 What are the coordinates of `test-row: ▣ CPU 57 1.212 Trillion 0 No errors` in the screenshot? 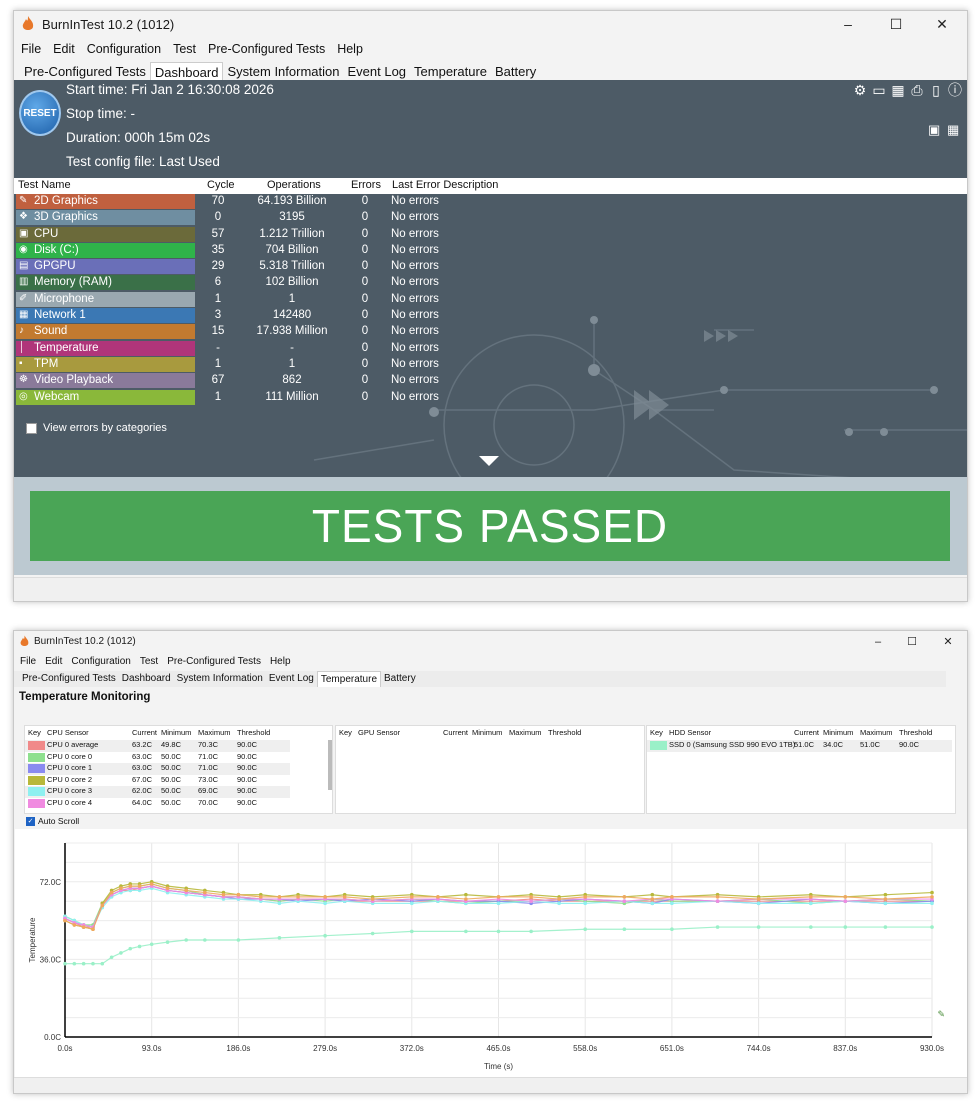 It's located at (490, 234).